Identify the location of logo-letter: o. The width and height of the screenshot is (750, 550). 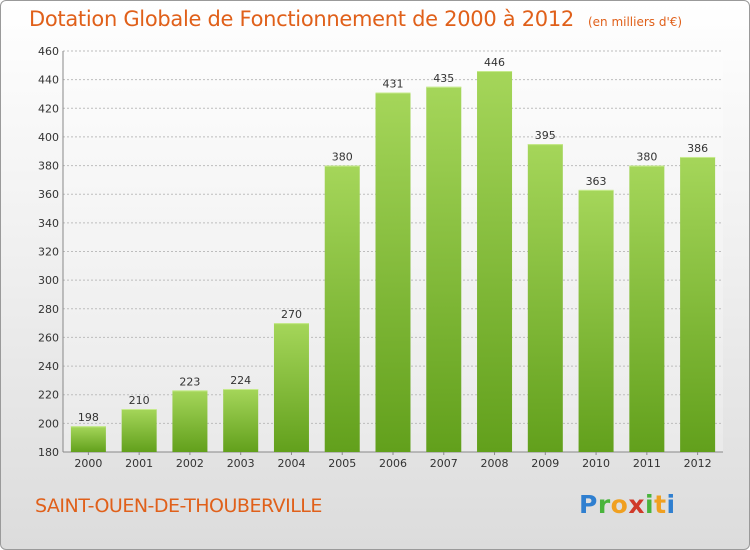
(619, 504).